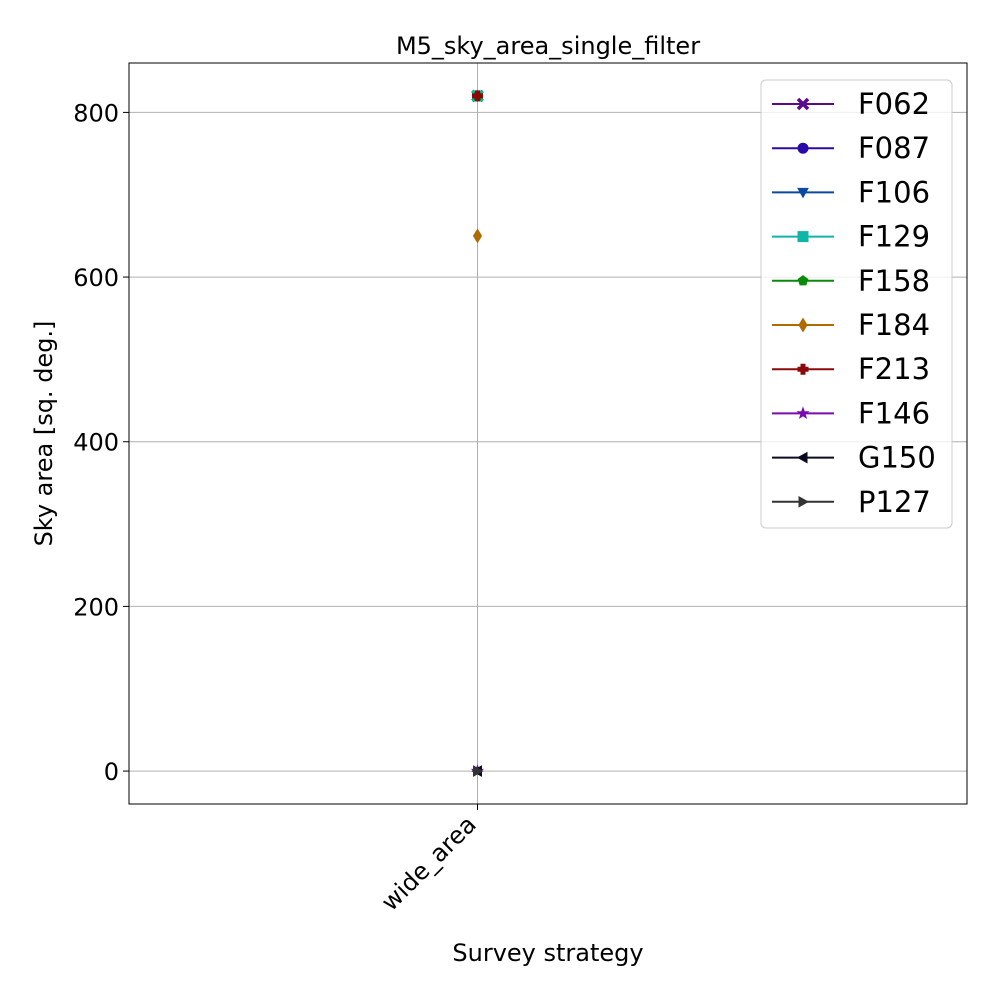  What do you see at coordinates (548, 46) in the screenshot?
I see `chart-title: M5_sky_area_single_filter` at bounding box center [548, 46].